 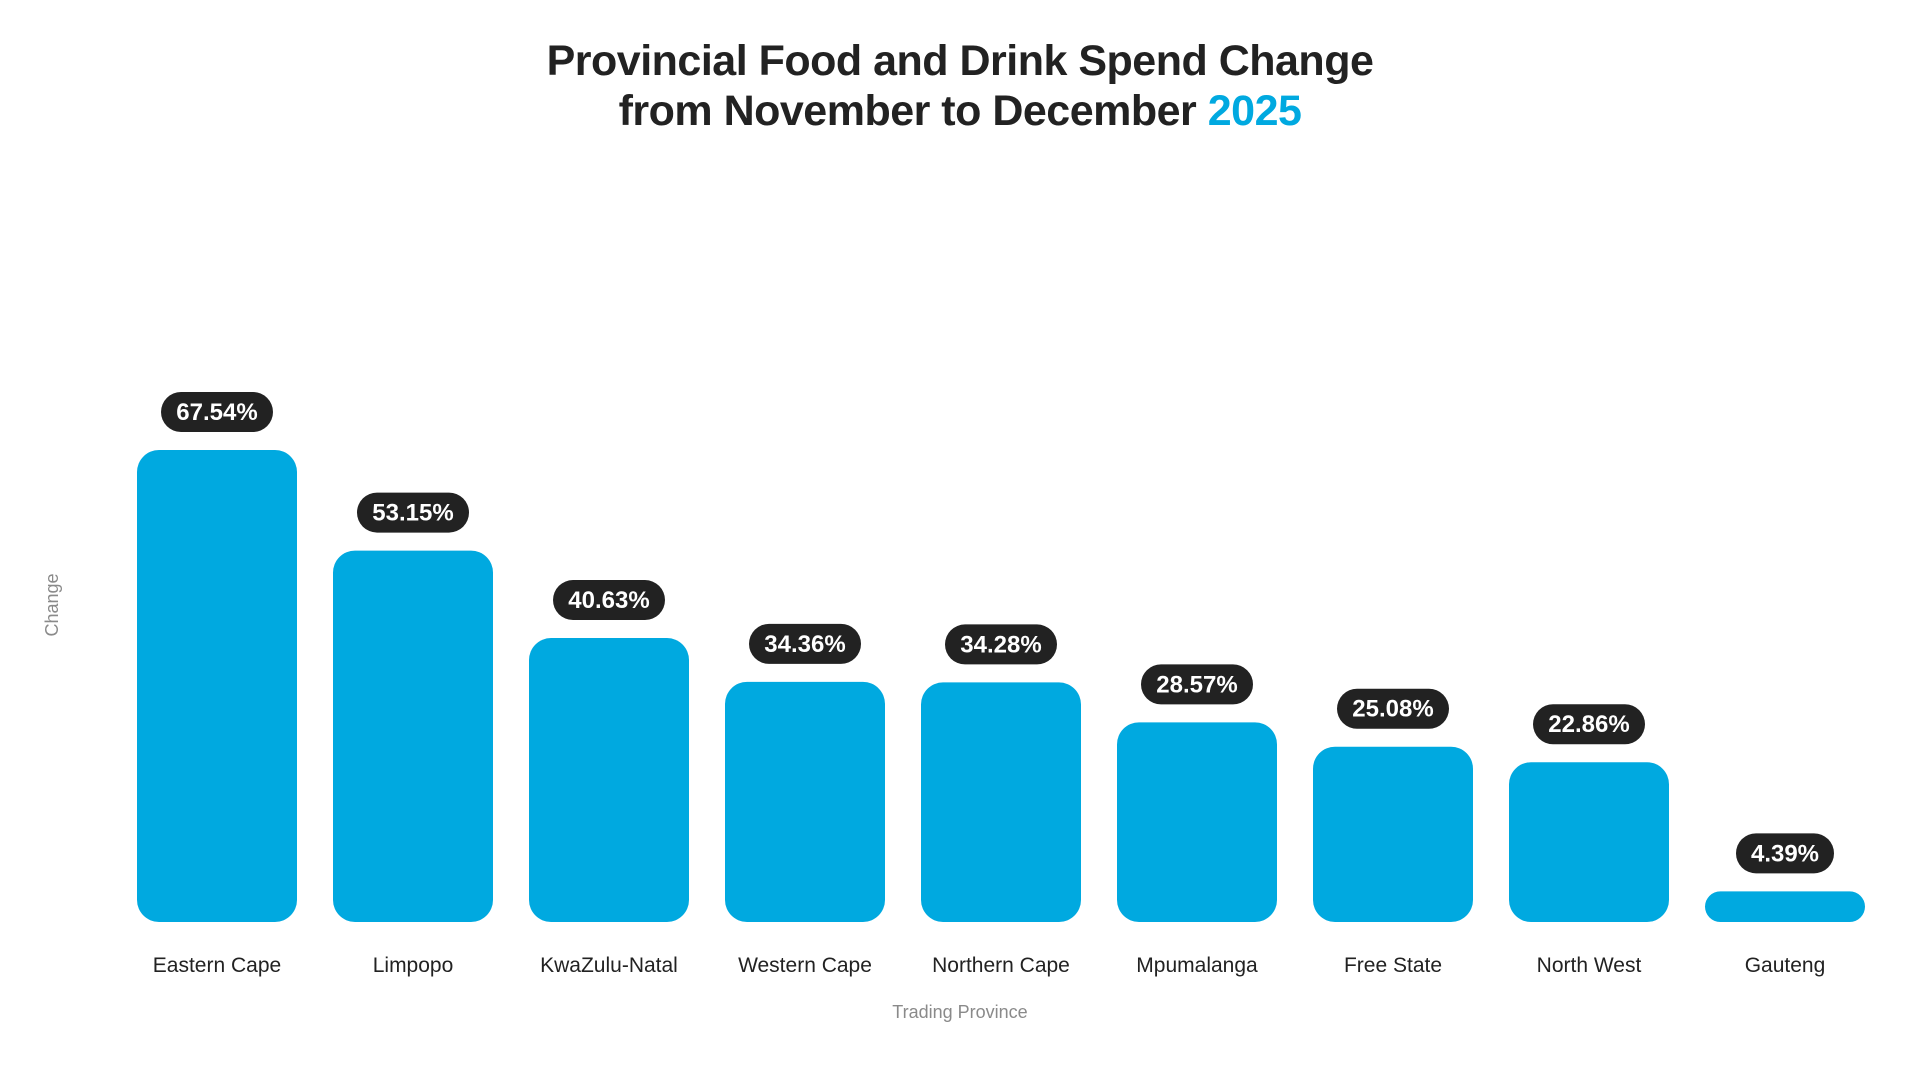 What do you see at coordinates (52, 604) in the screenshot?
I see `y-axis-title: Change` at bounding box center [52, 604].